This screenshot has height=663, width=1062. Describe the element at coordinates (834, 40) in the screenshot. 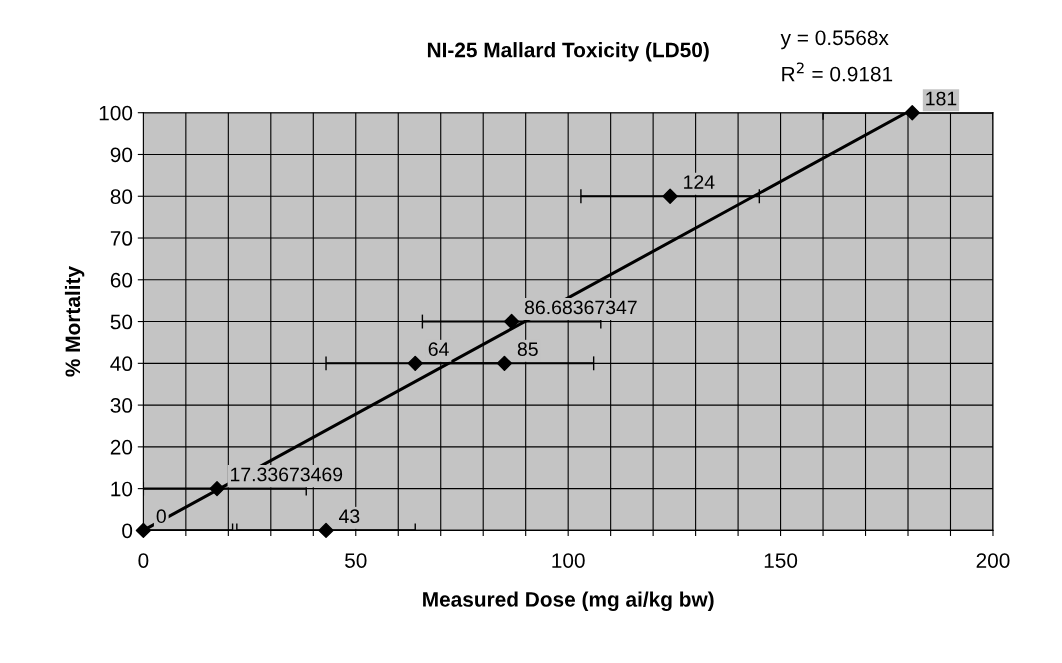

I see `text: y = 0.5568x` at that location.